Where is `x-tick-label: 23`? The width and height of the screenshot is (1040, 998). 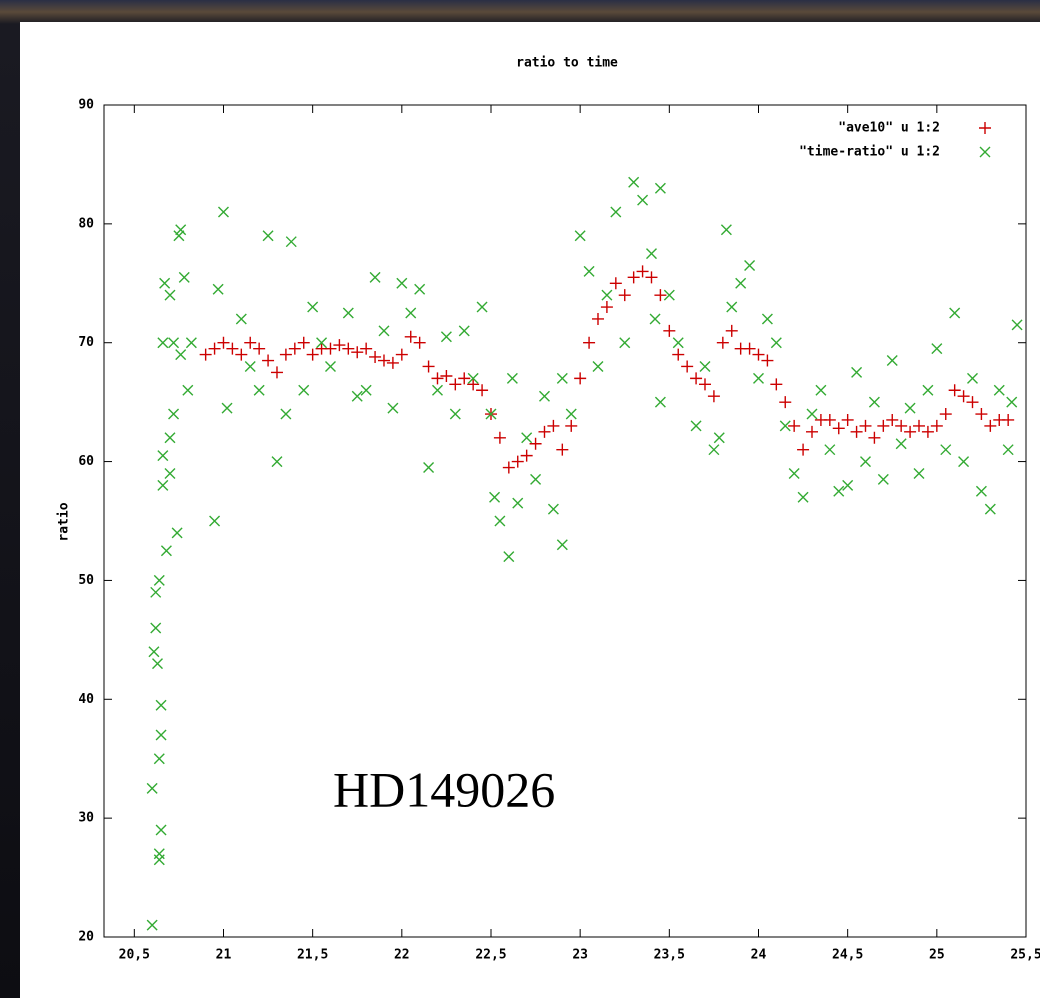 x-tick-label: 23 is located at coordinates (580, 955).